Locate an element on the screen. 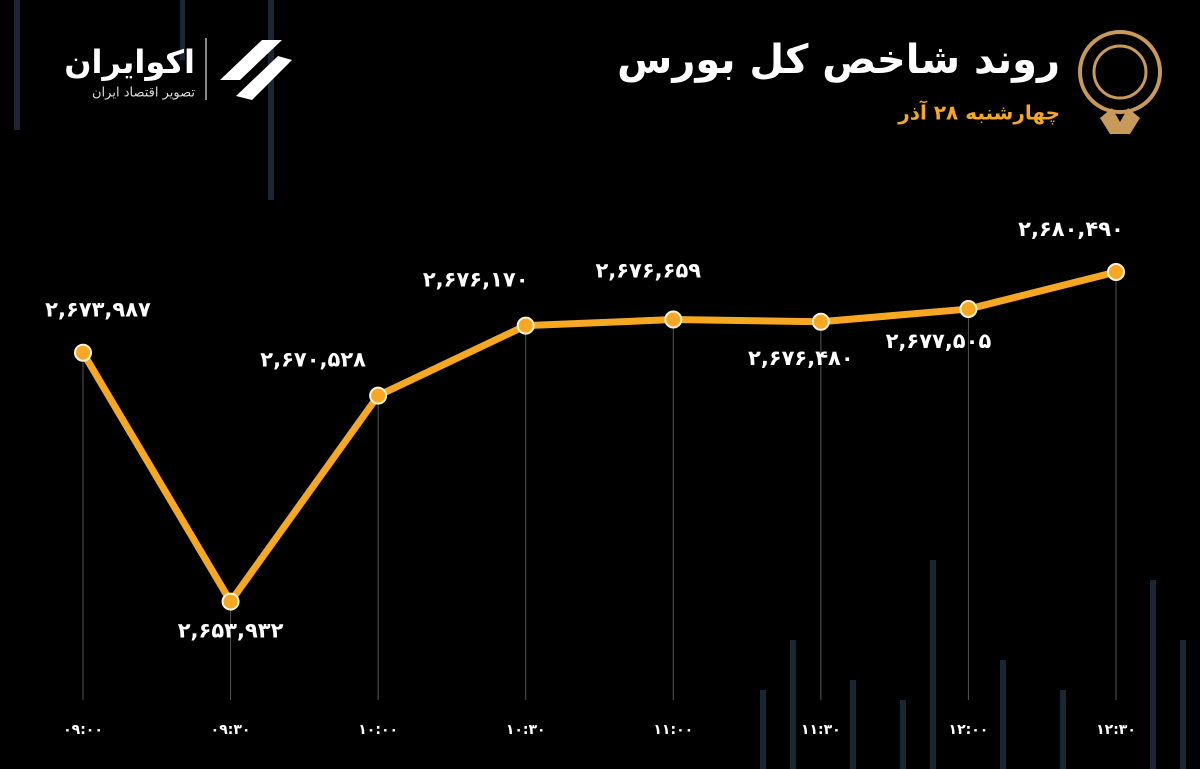 This screenshot has width=1200, height=769. emblem-inner is located at coordinates (1120, 72).